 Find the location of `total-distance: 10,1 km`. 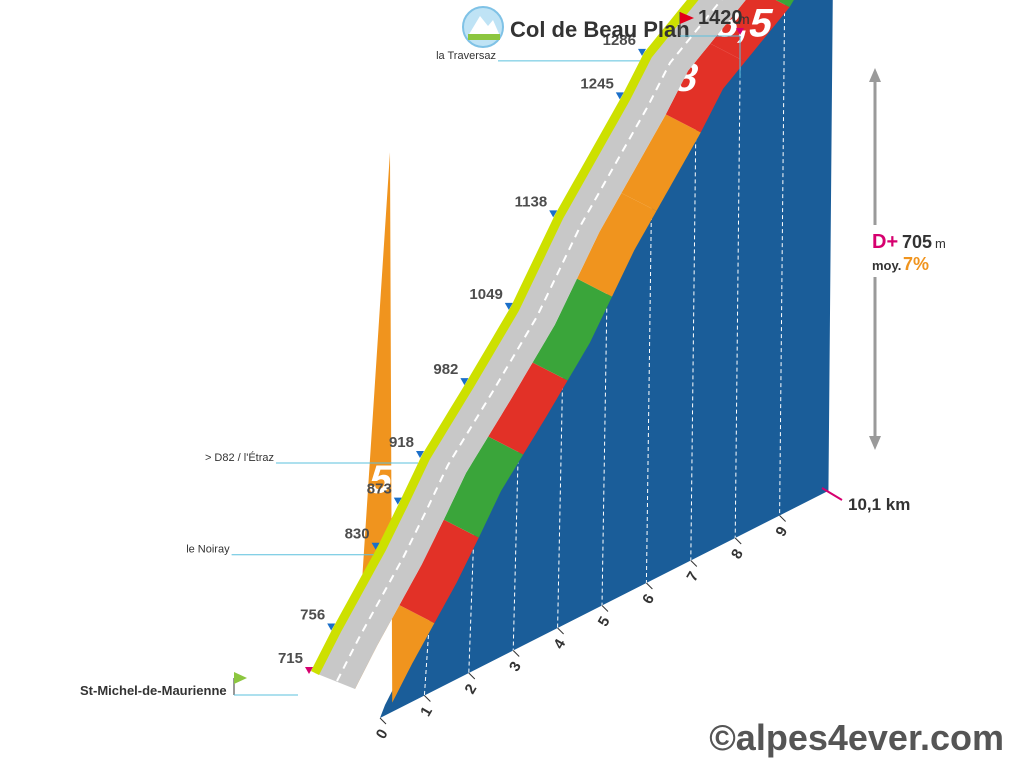

total-distance: 10,1 km is located at coordinates (879, 504).